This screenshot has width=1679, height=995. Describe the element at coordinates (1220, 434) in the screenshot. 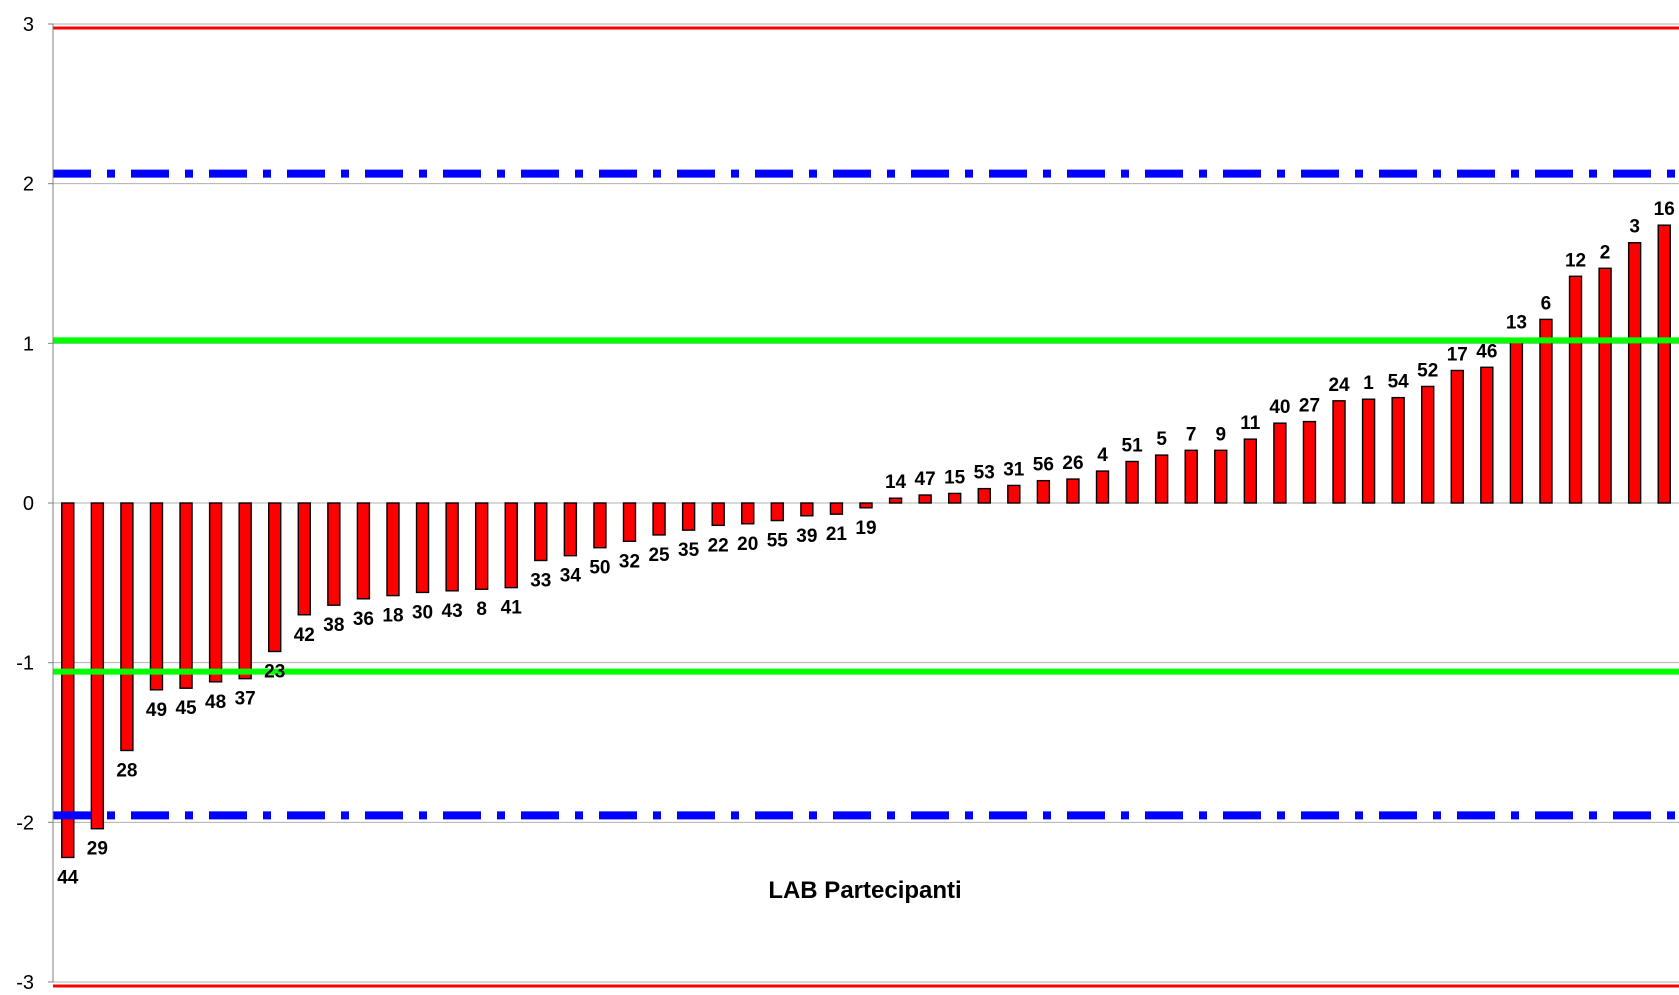

I see `bar-label: 9` at that location.